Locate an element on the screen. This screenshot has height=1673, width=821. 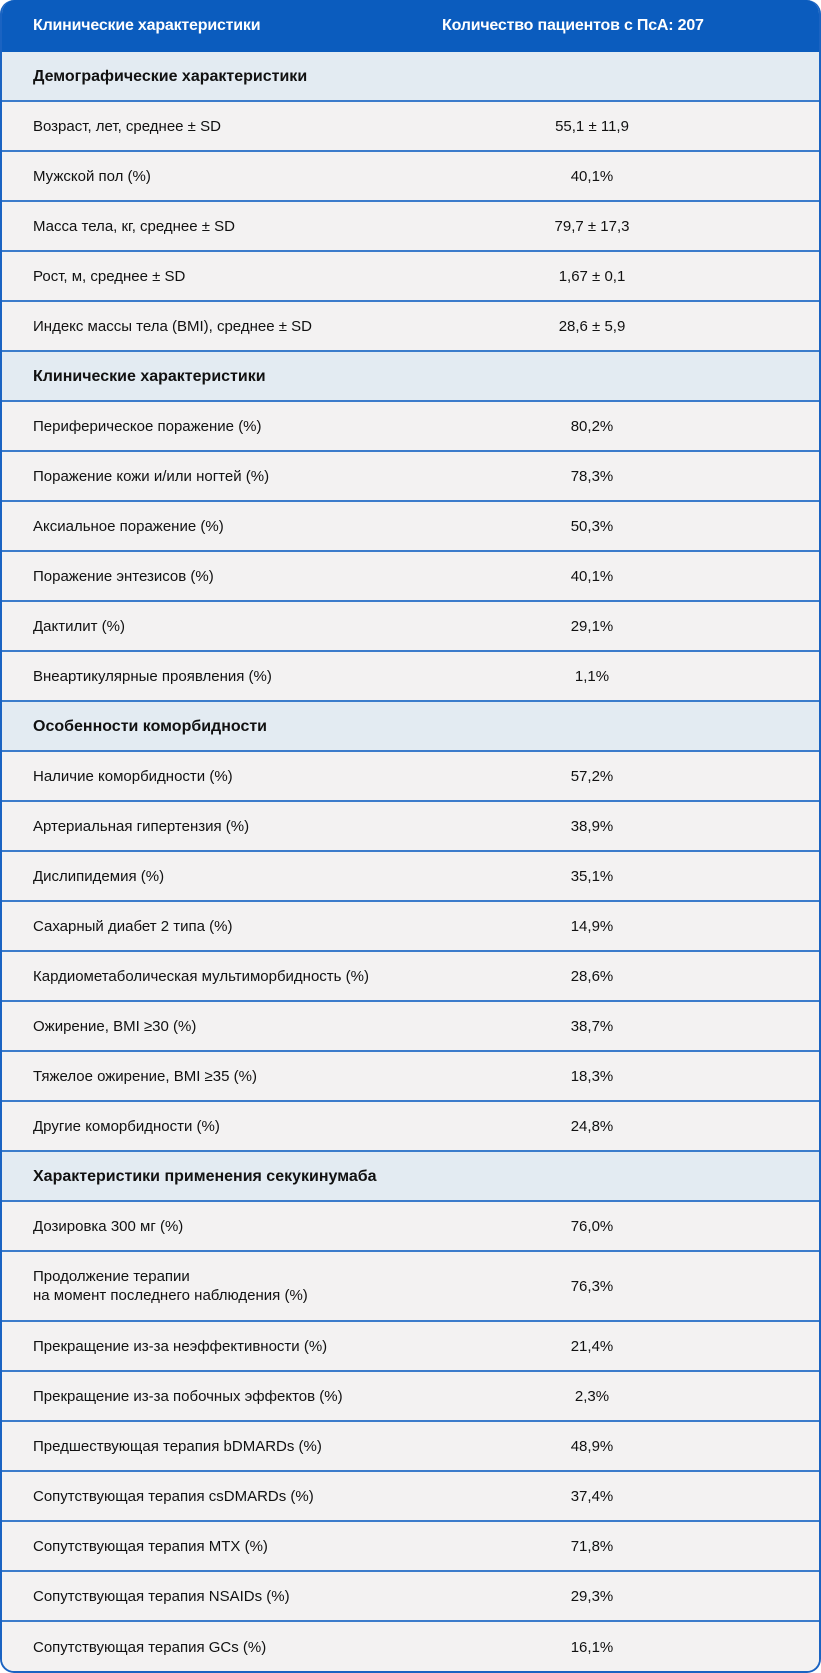
row-value: 78,3% is located at coordinates (592, 476).